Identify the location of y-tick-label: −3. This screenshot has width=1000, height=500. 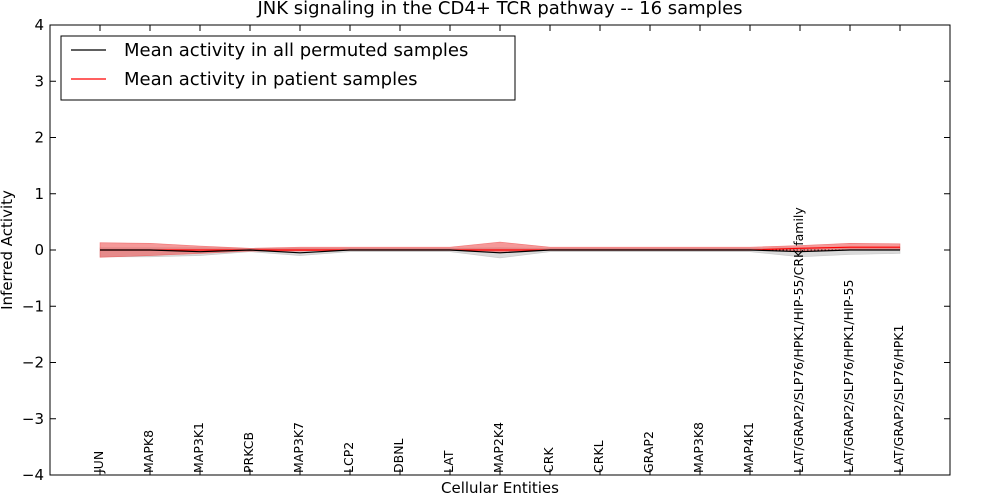
(33, 419).